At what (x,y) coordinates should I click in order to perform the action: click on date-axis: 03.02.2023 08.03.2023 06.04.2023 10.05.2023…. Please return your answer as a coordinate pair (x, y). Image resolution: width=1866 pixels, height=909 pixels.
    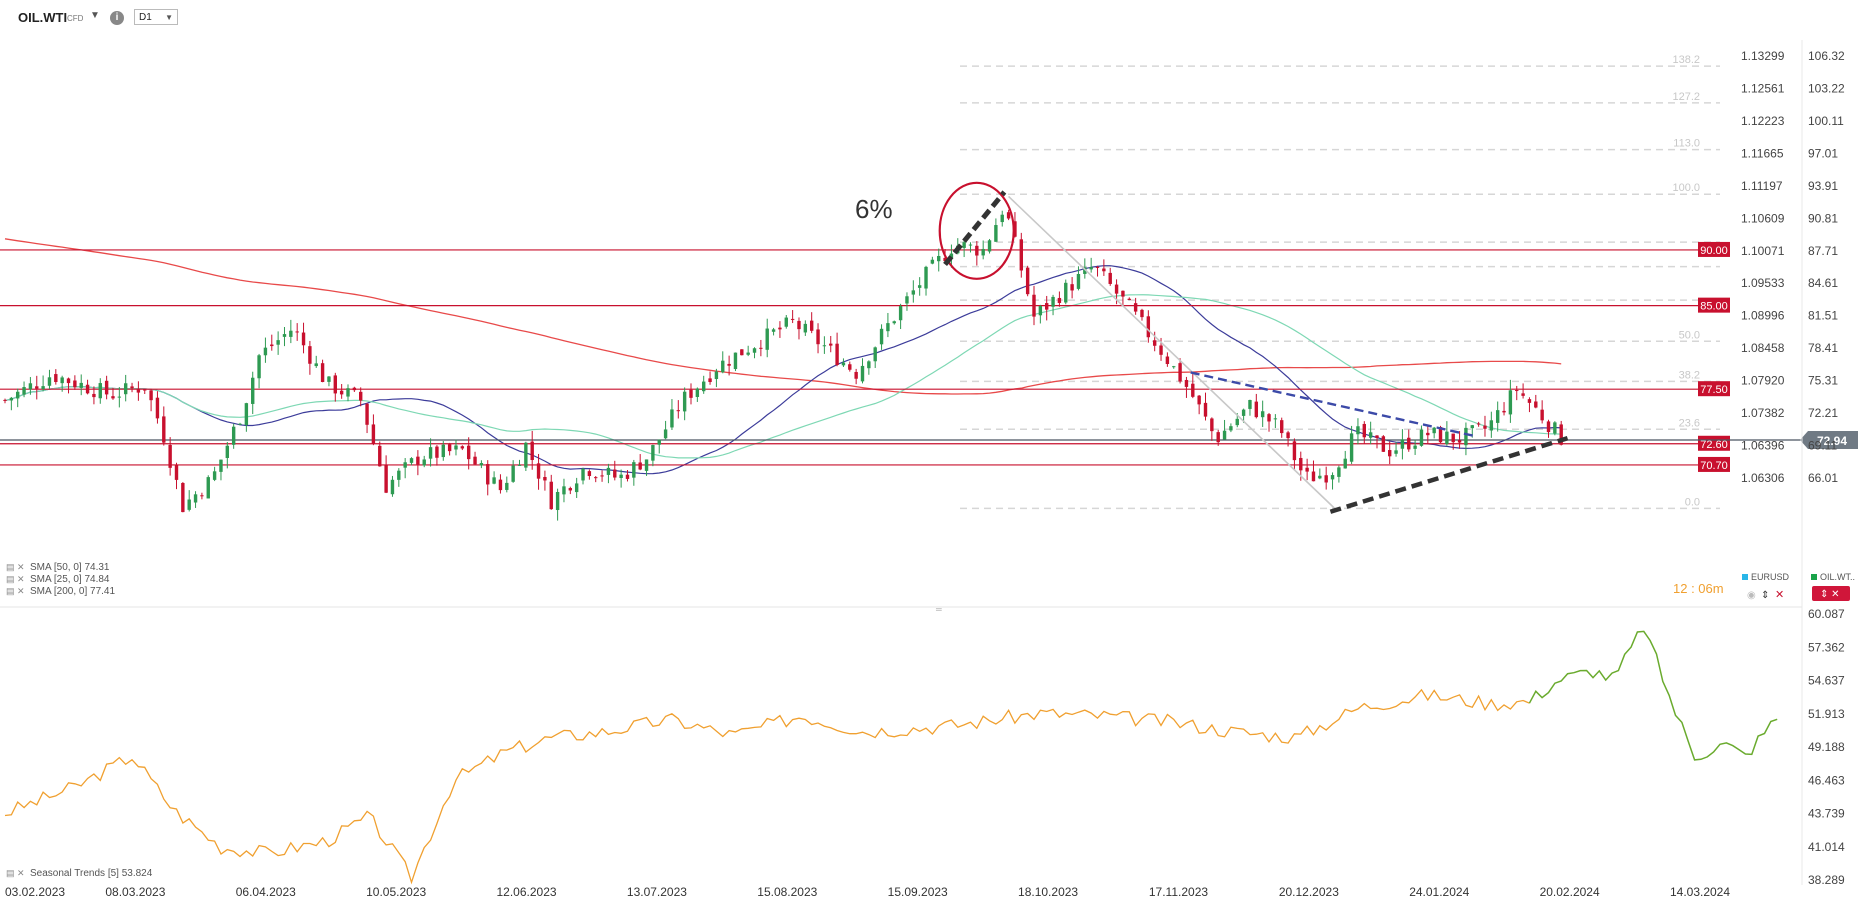
    Looking at the image, I should click on (867, 892).